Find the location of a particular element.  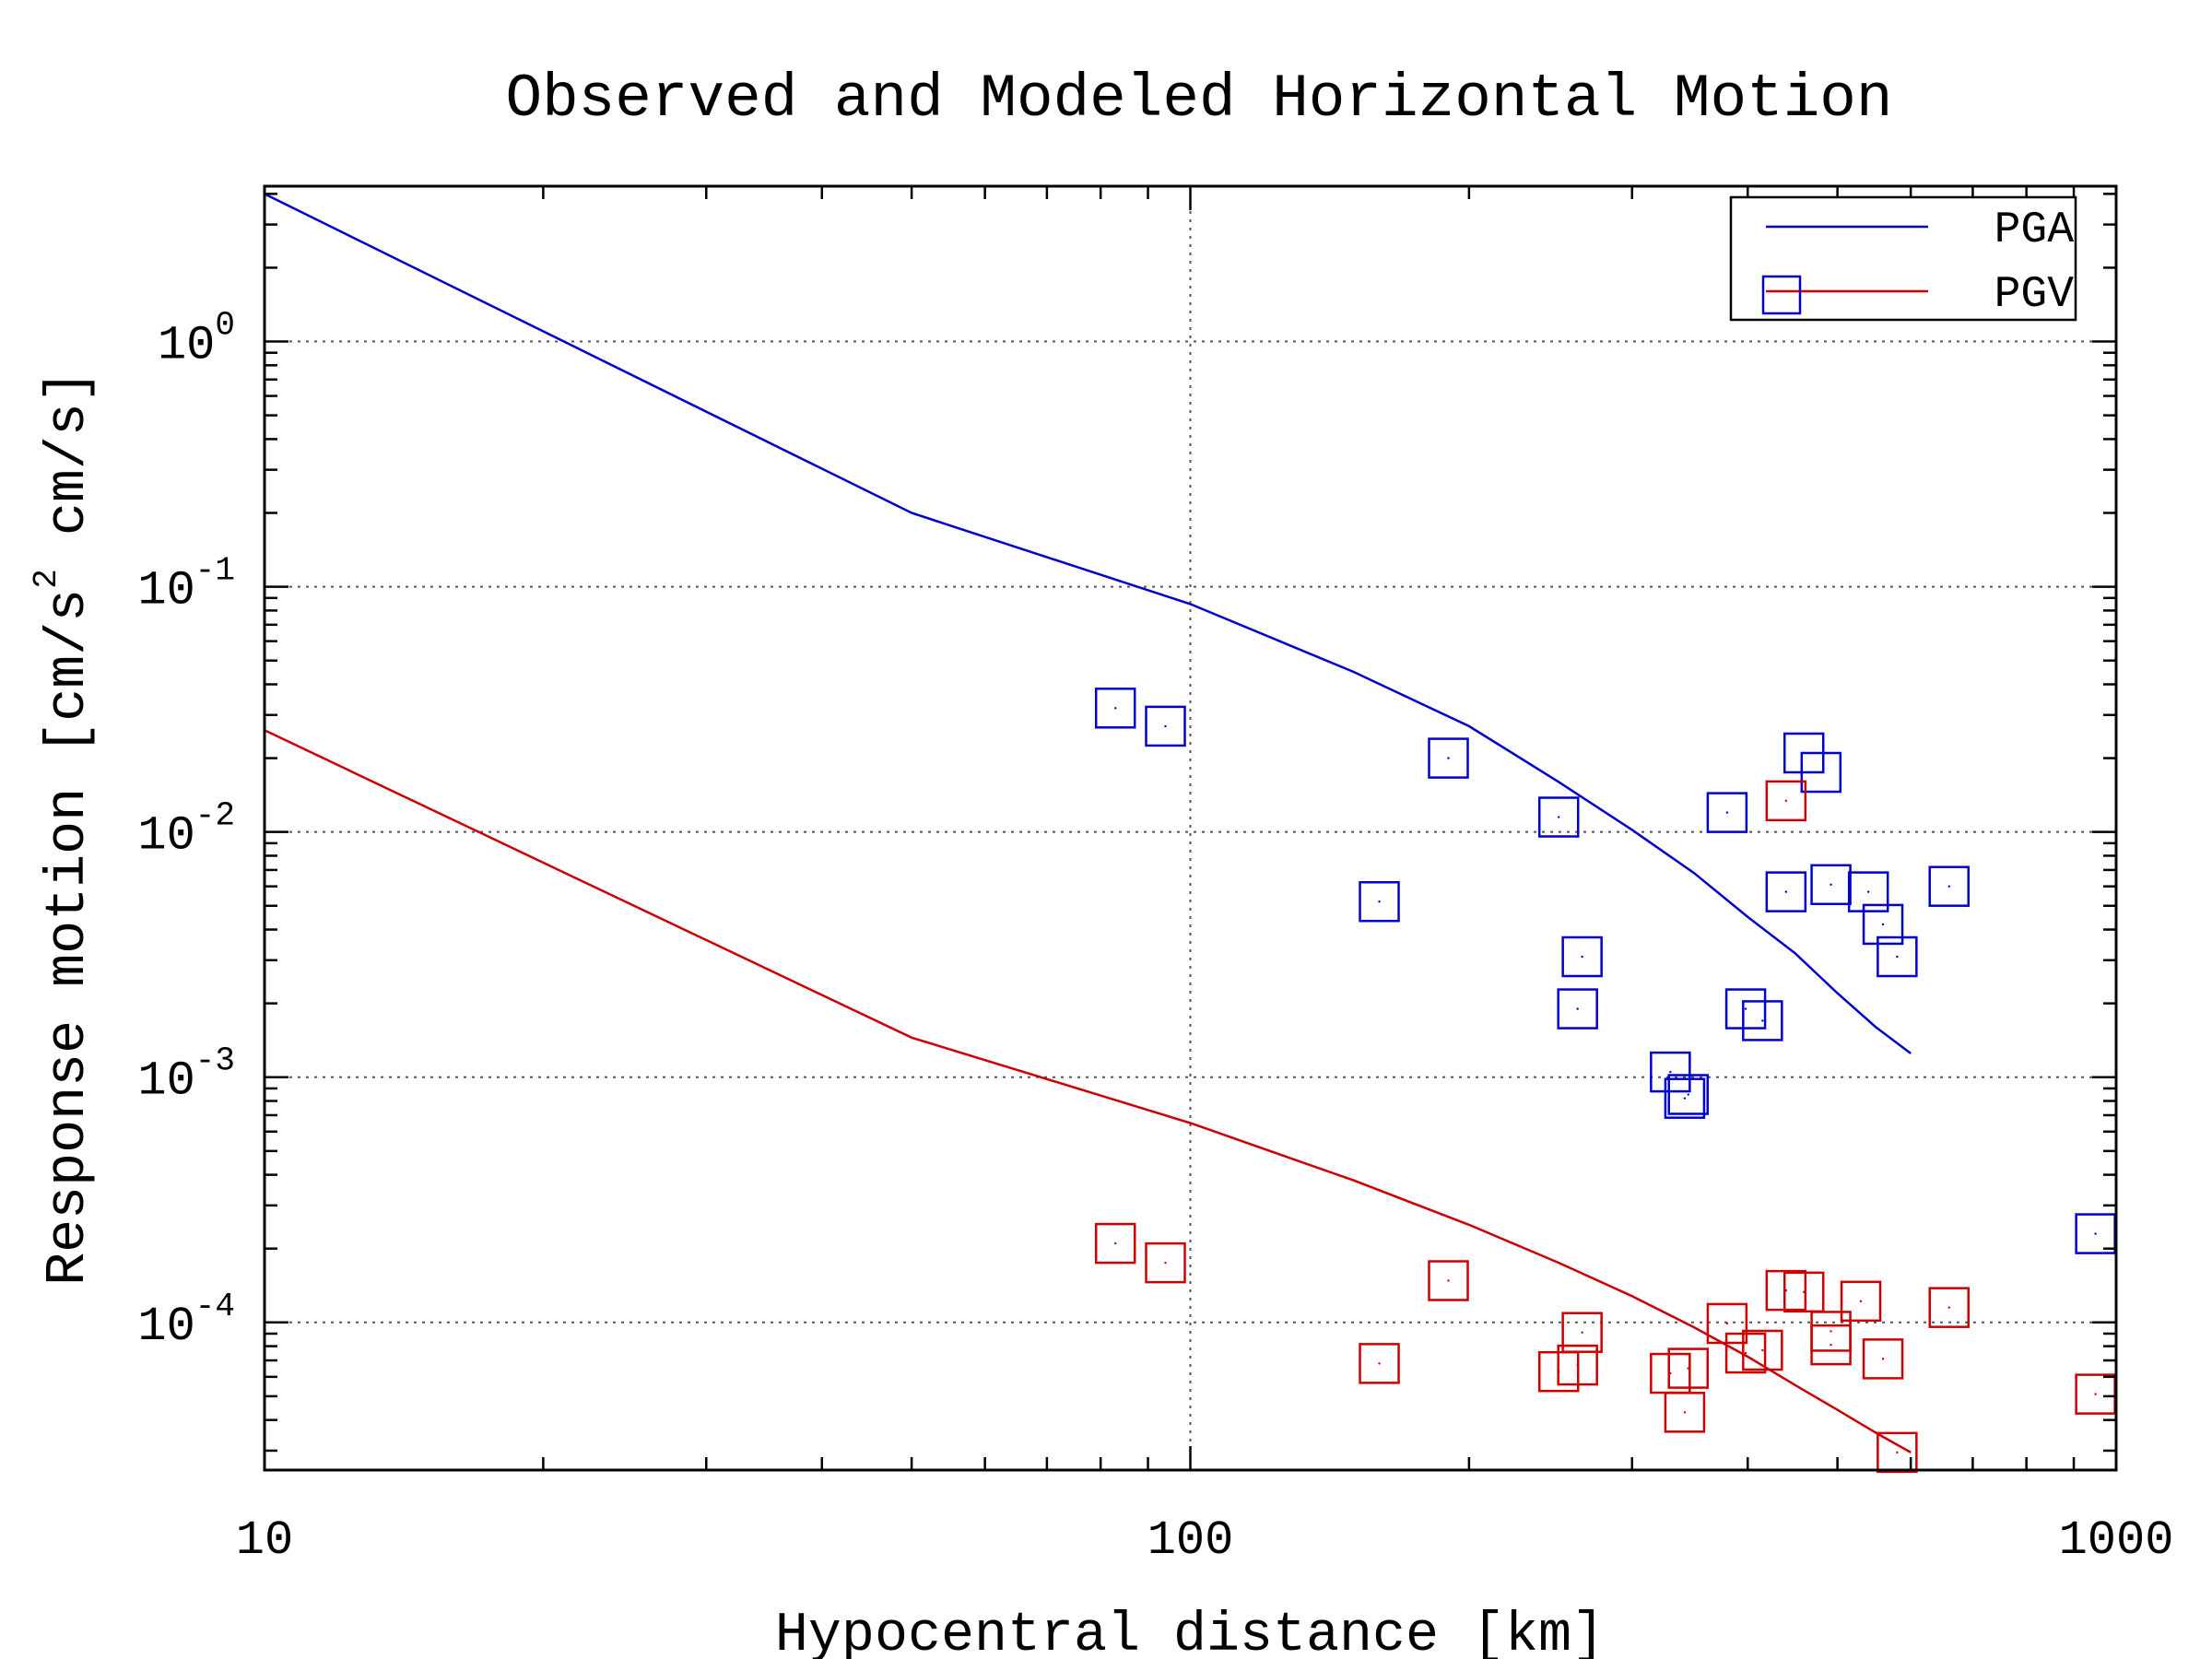

y-axis-label-sup: 2 is located at coordinates (46, 579).